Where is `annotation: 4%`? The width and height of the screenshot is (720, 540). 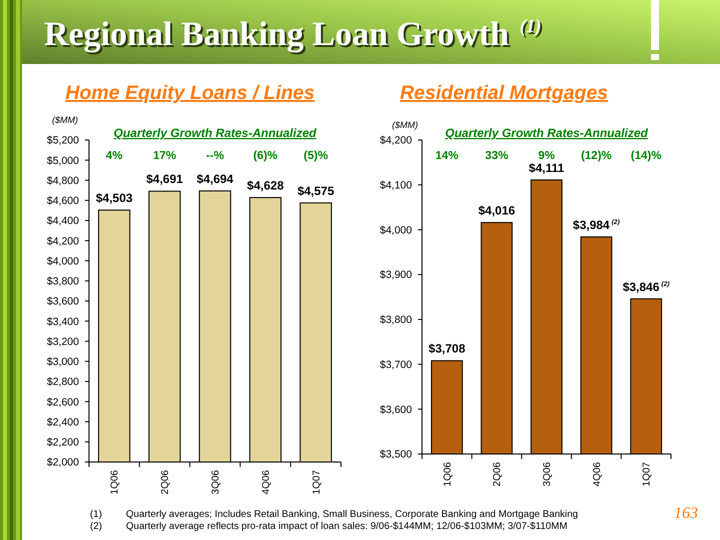
annotation: 4% is located at coordinates (114, 156).